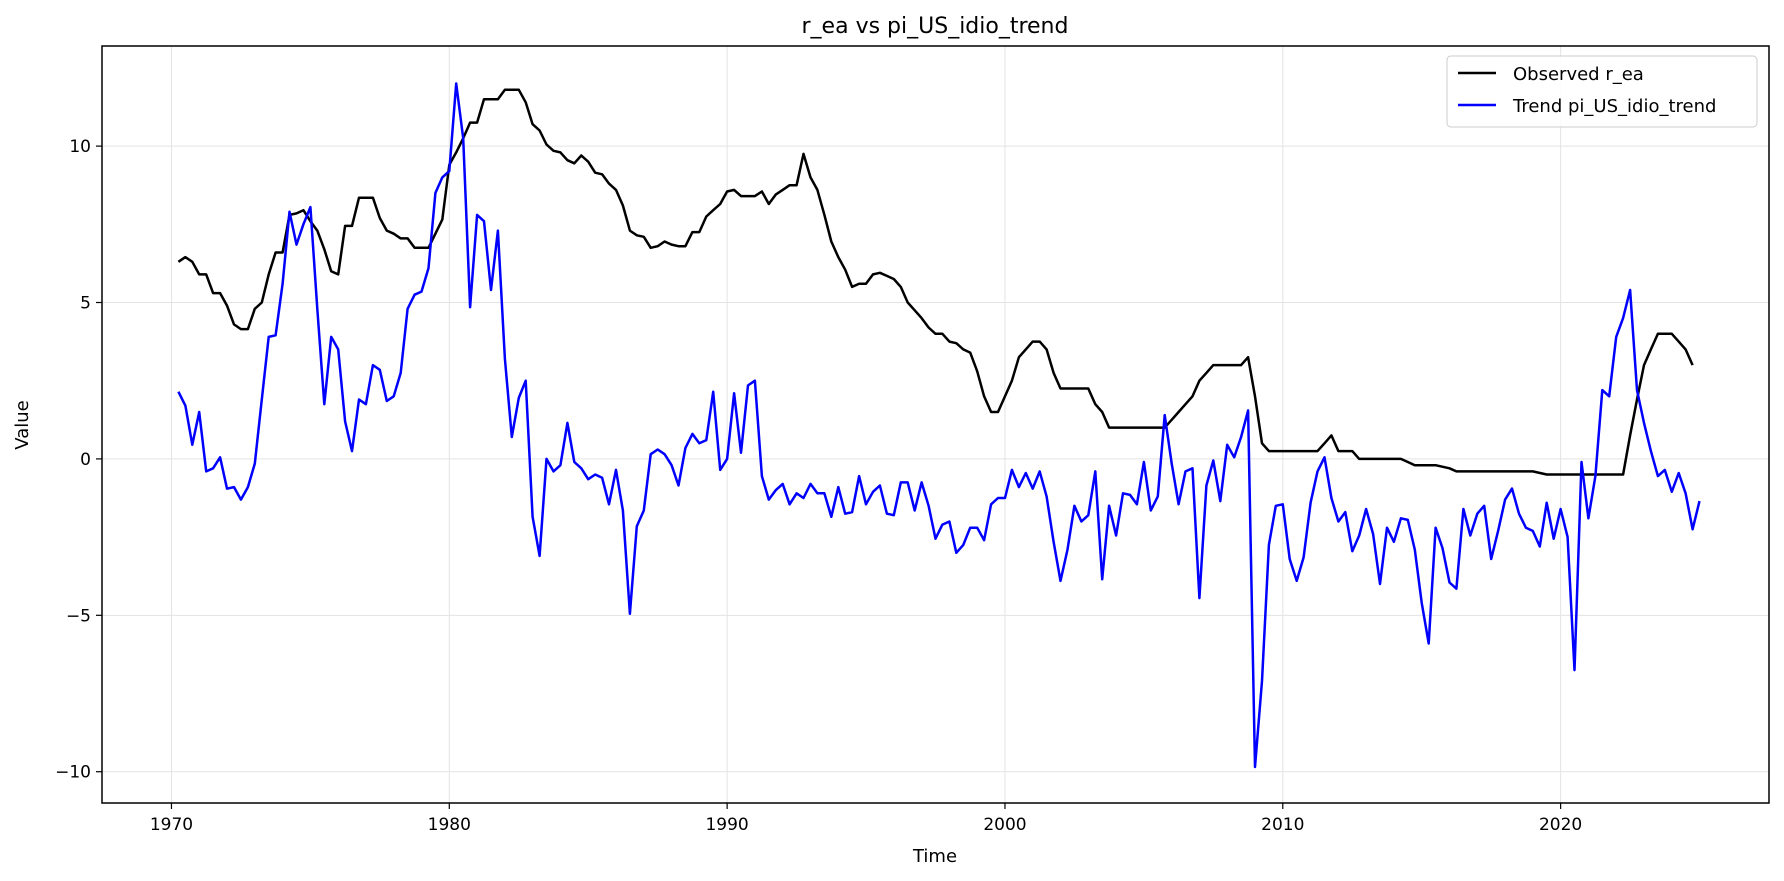  I want to click on legend: Observed r_ea Trend pi_US_idio_trend, so click(1602, 91).